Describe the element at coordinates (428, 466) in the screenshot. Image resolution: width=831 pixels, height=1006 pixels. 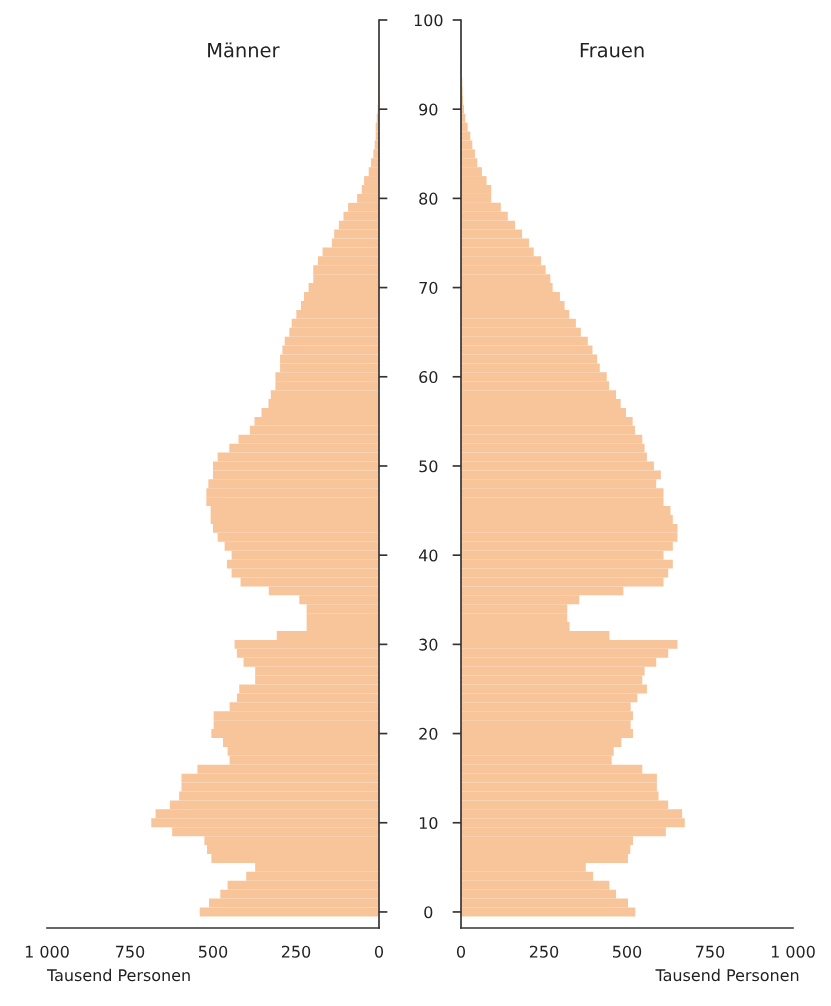
I see `y-tick-label: 50` at that location.